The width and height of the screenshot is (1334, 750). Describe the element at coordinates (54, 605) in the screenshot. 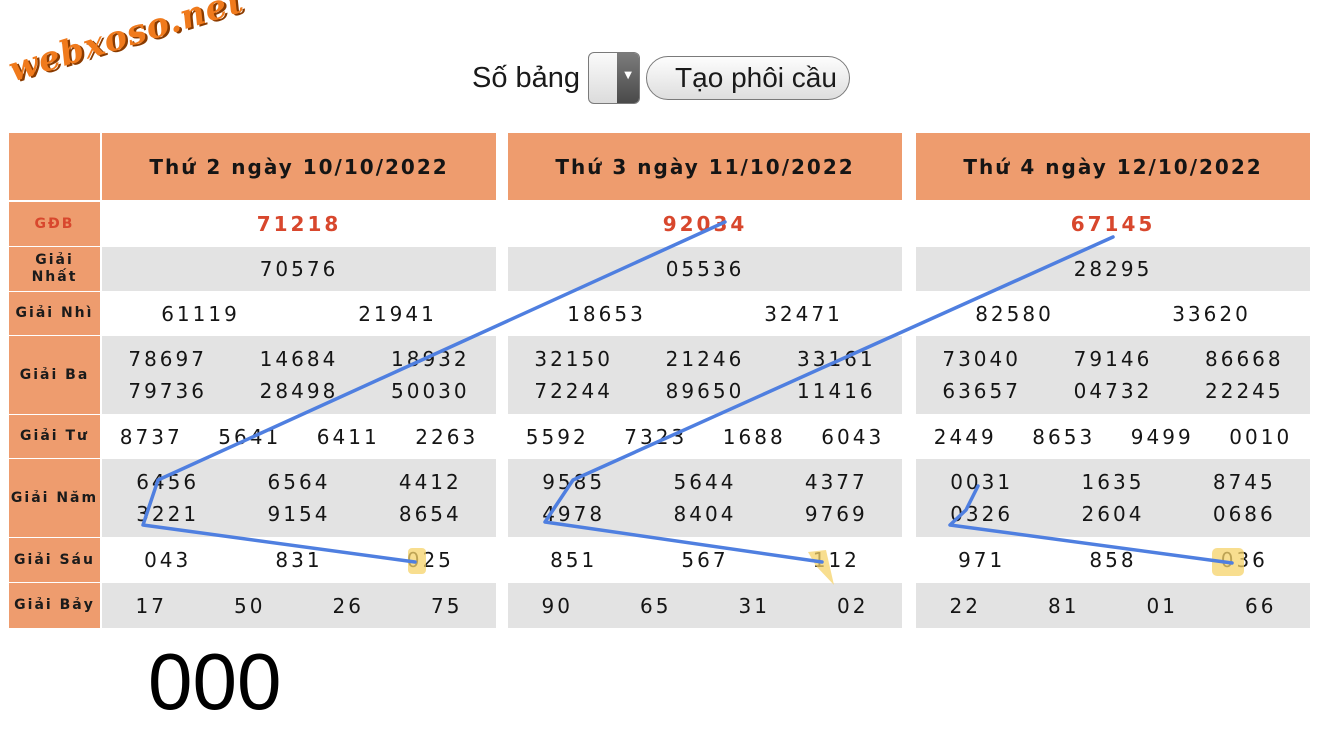

I see `label-bay: Giải Bảy` at that location.